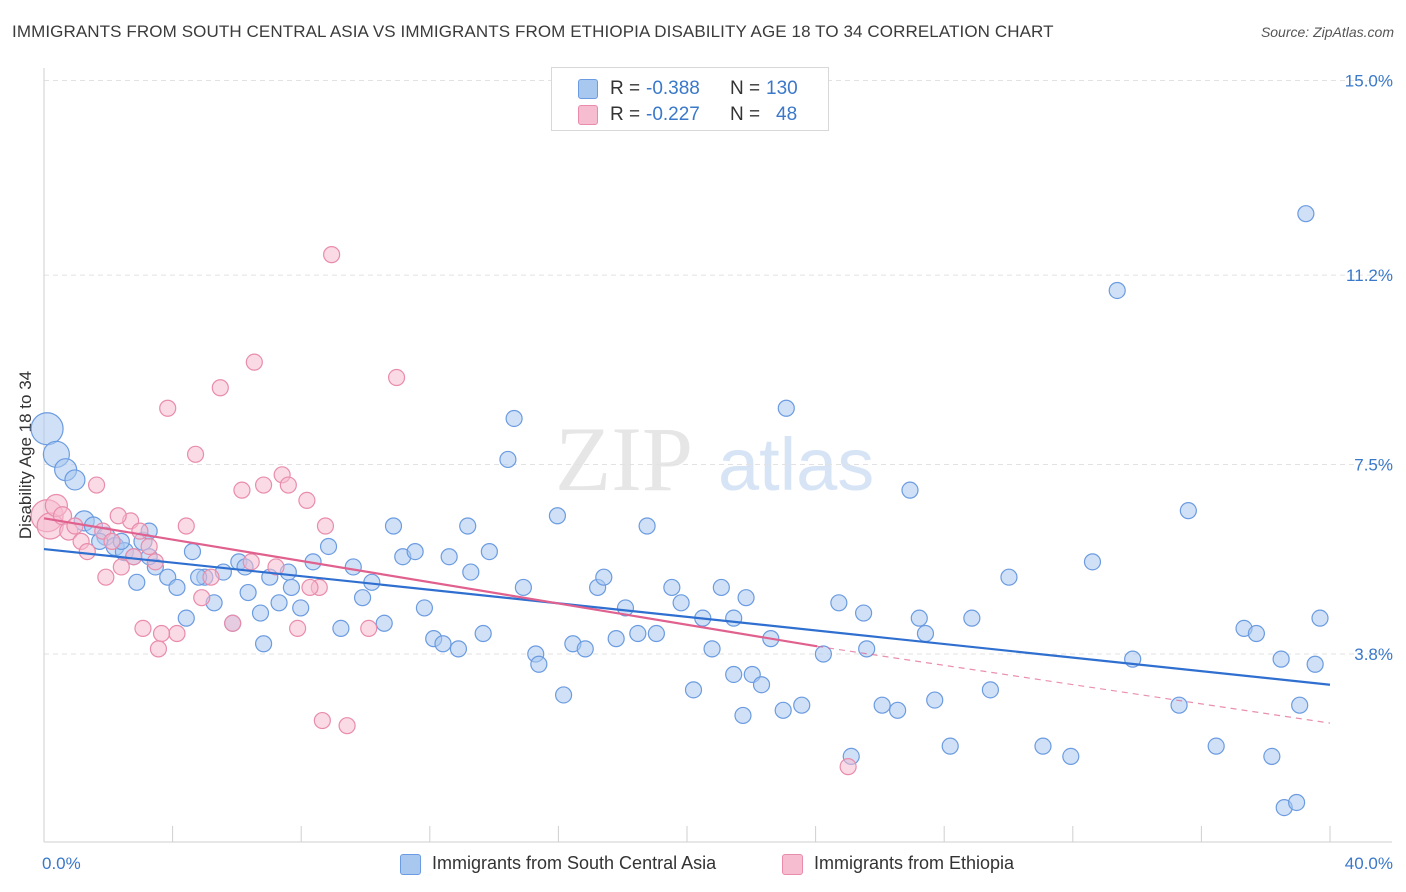  I want to click on legend-r-value: -0.388, so click(673, 88).